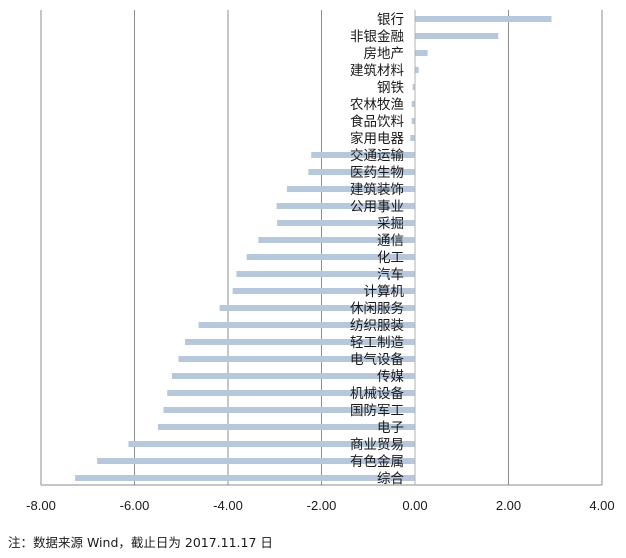 Image resolution: width=626 pixels, height=558 pixels. I want to click on category-label: 家用电器, so click(377, 138).